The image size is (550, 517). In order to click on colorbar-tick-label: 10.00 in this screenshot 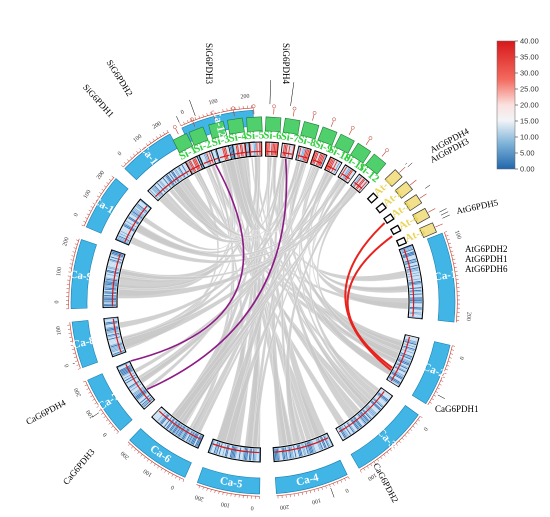, I will do `click(529, 137)`.